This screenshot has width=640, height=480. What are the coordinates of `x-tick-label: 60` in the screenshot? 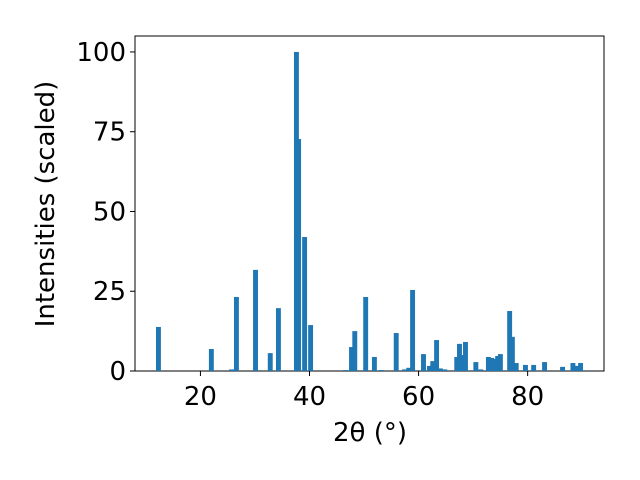 It's located at (418, 397).